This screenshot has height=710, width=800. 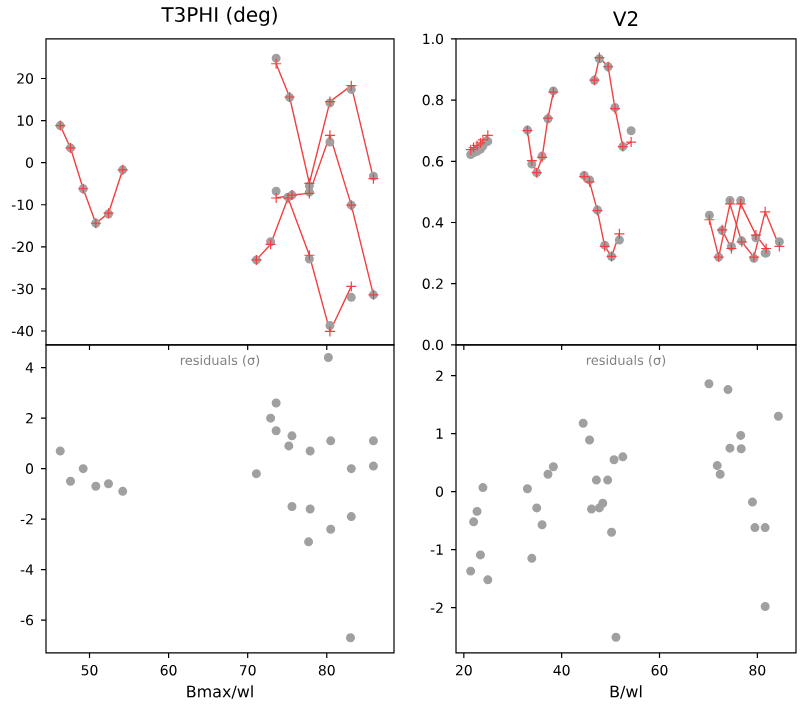 I want to click on chart-title: T3PHI (deg), so click(x=219, y=16).